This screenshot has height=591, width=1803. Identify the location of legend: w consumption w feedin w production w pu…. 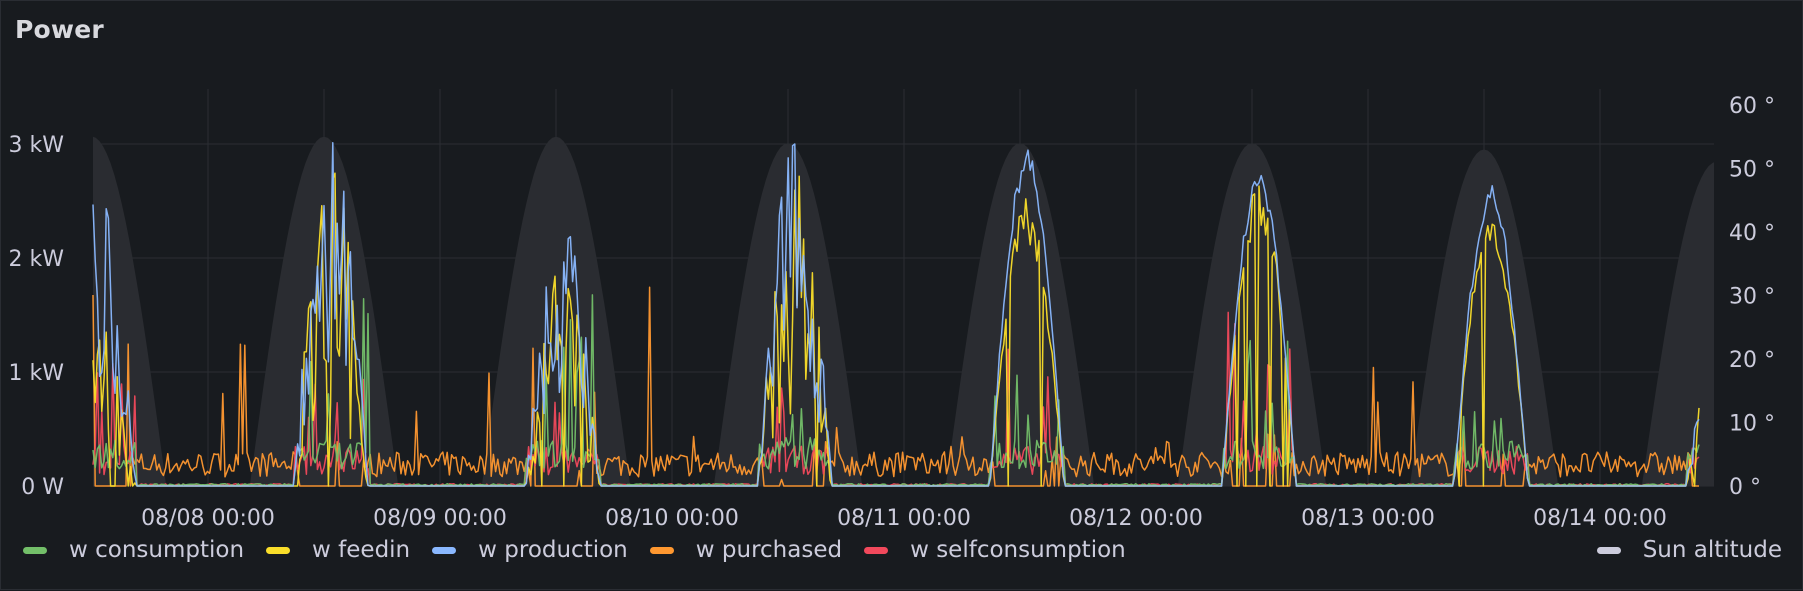
(574, 550).